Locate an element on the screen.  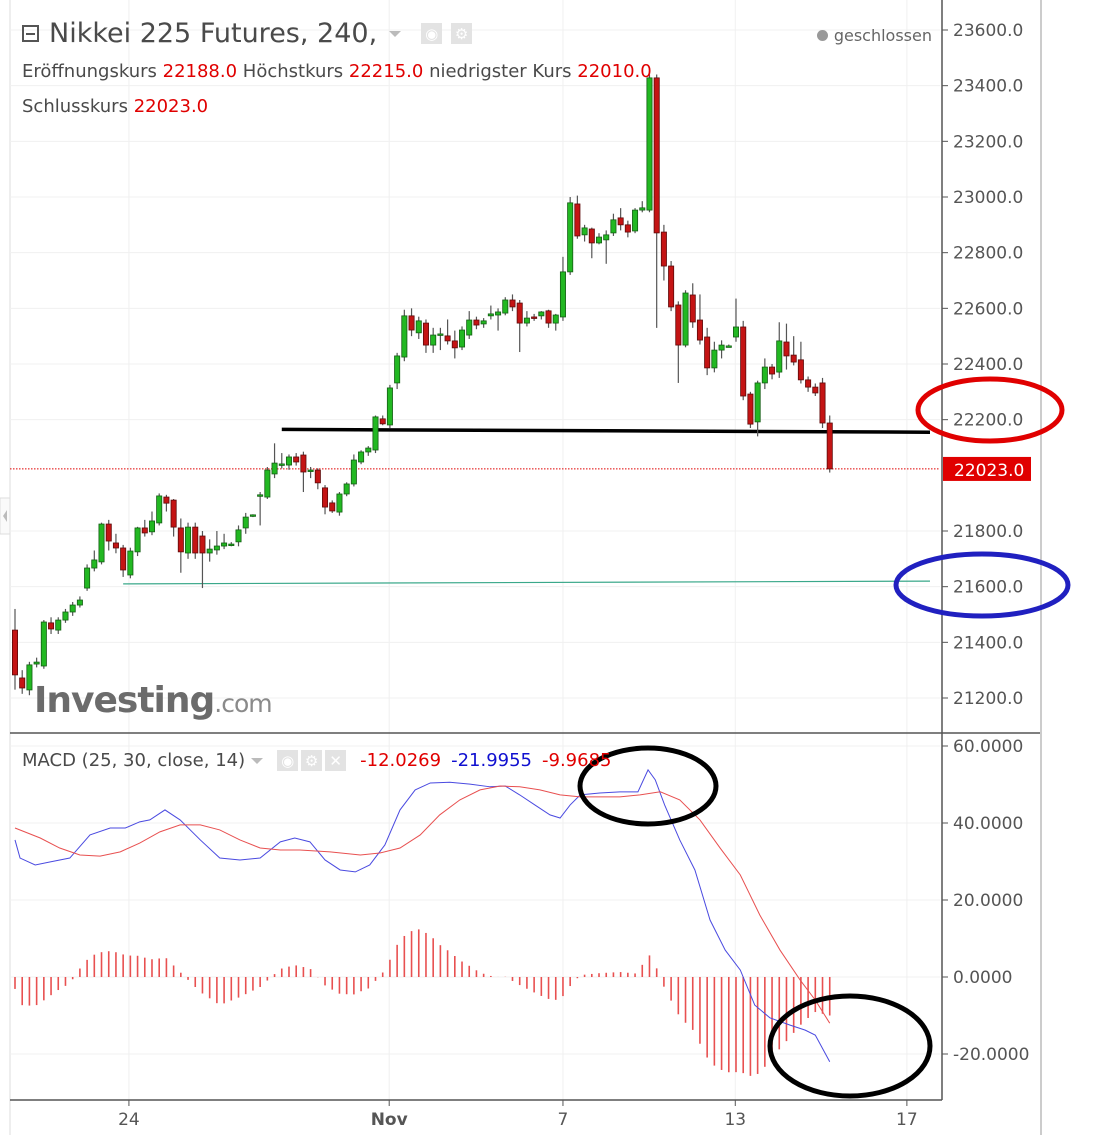
collapse-icon is located at coordinates (30, 33).